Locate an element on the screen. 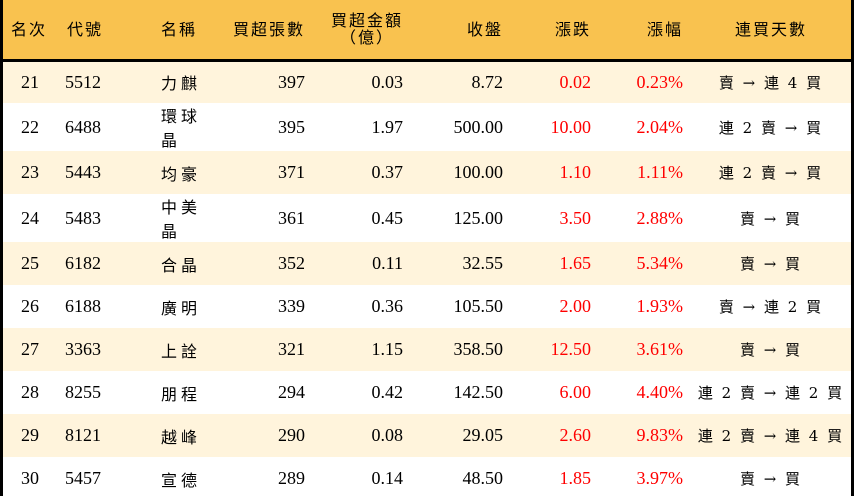  cell-net-buy-lots: 289 is located at coordinates (291, 478).